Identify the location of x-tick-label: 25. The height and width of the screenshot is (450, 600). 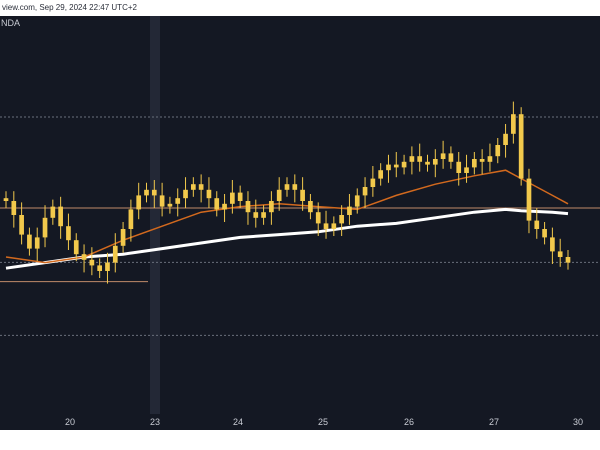
(323, 422).